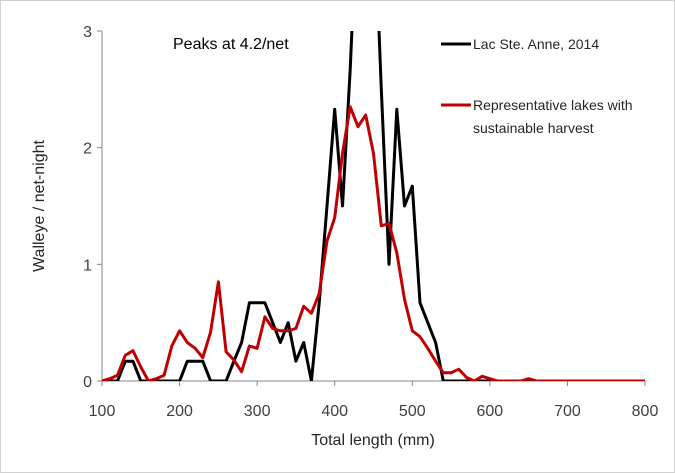 This screenshot has width=675, height=473. I want to click on peak-annotation: Peaks at 4.2/net, so click(231, 44).